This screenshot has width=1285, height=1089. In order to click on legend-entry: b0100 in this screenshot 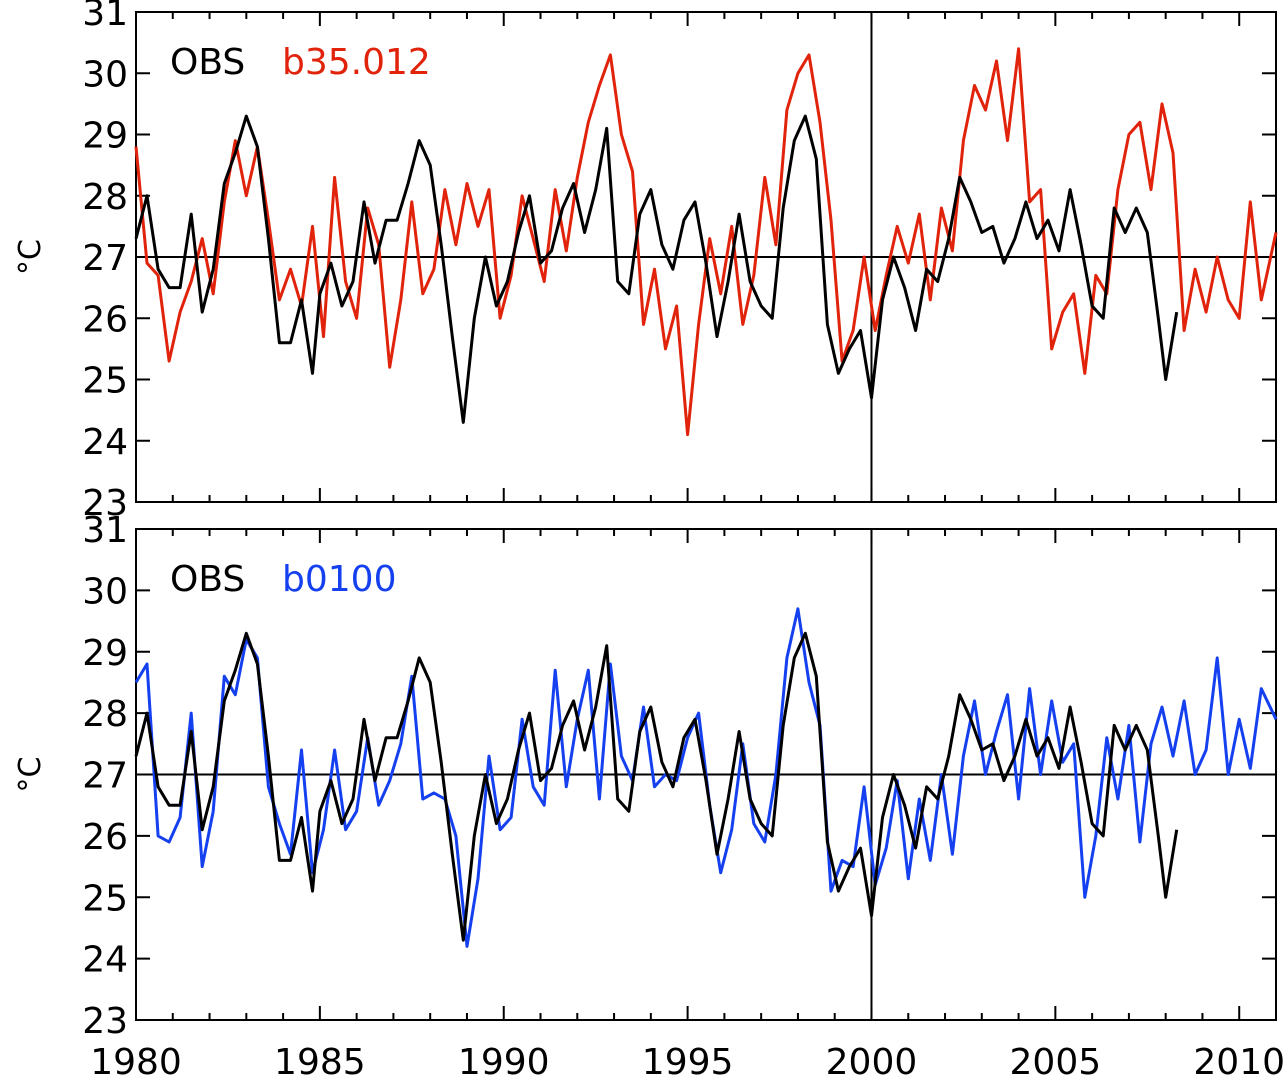, I will do `click(339, 579)`.